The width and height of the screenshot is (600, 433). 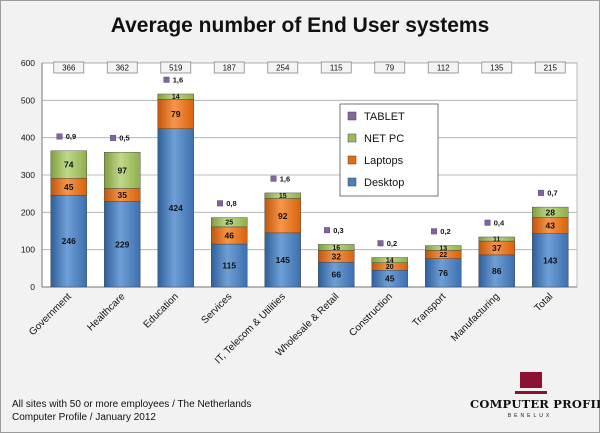 What do you see at coordinates (430, 310) in the screenshot?
I see `x-category-label: Transport` at bounding box center [430, 310].